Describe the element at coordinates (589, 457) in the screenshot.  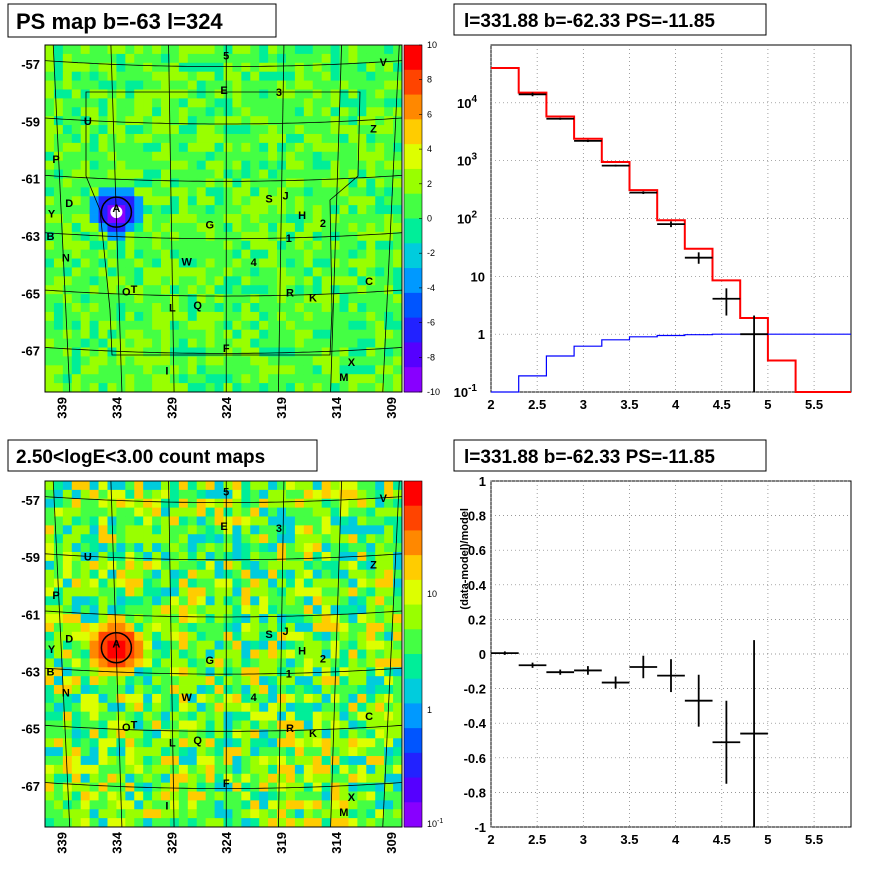
I see `residual-title: l=331.88 b=-62.33 PS=-11.85` at that location.